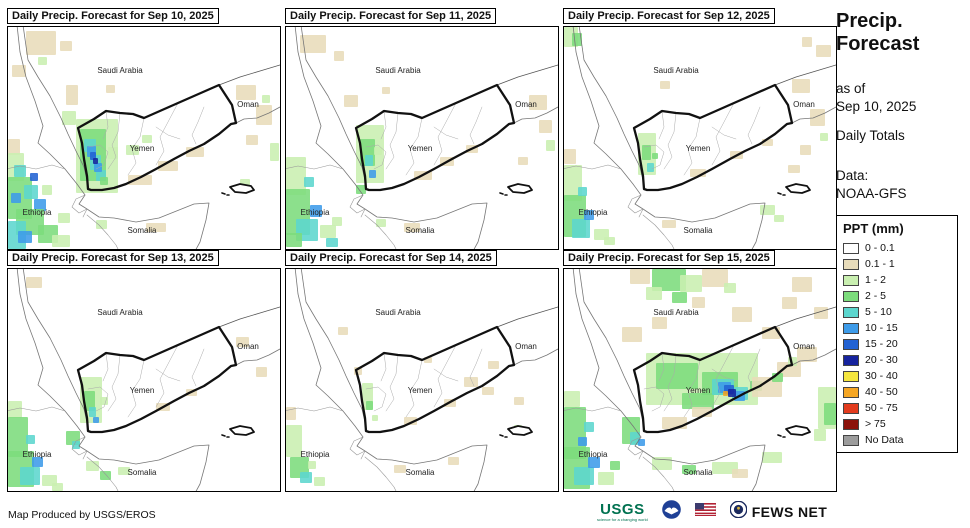 This screenshot has height=528, width=970. I want to click on legend-label: 1 - 2, so click(876, 280).